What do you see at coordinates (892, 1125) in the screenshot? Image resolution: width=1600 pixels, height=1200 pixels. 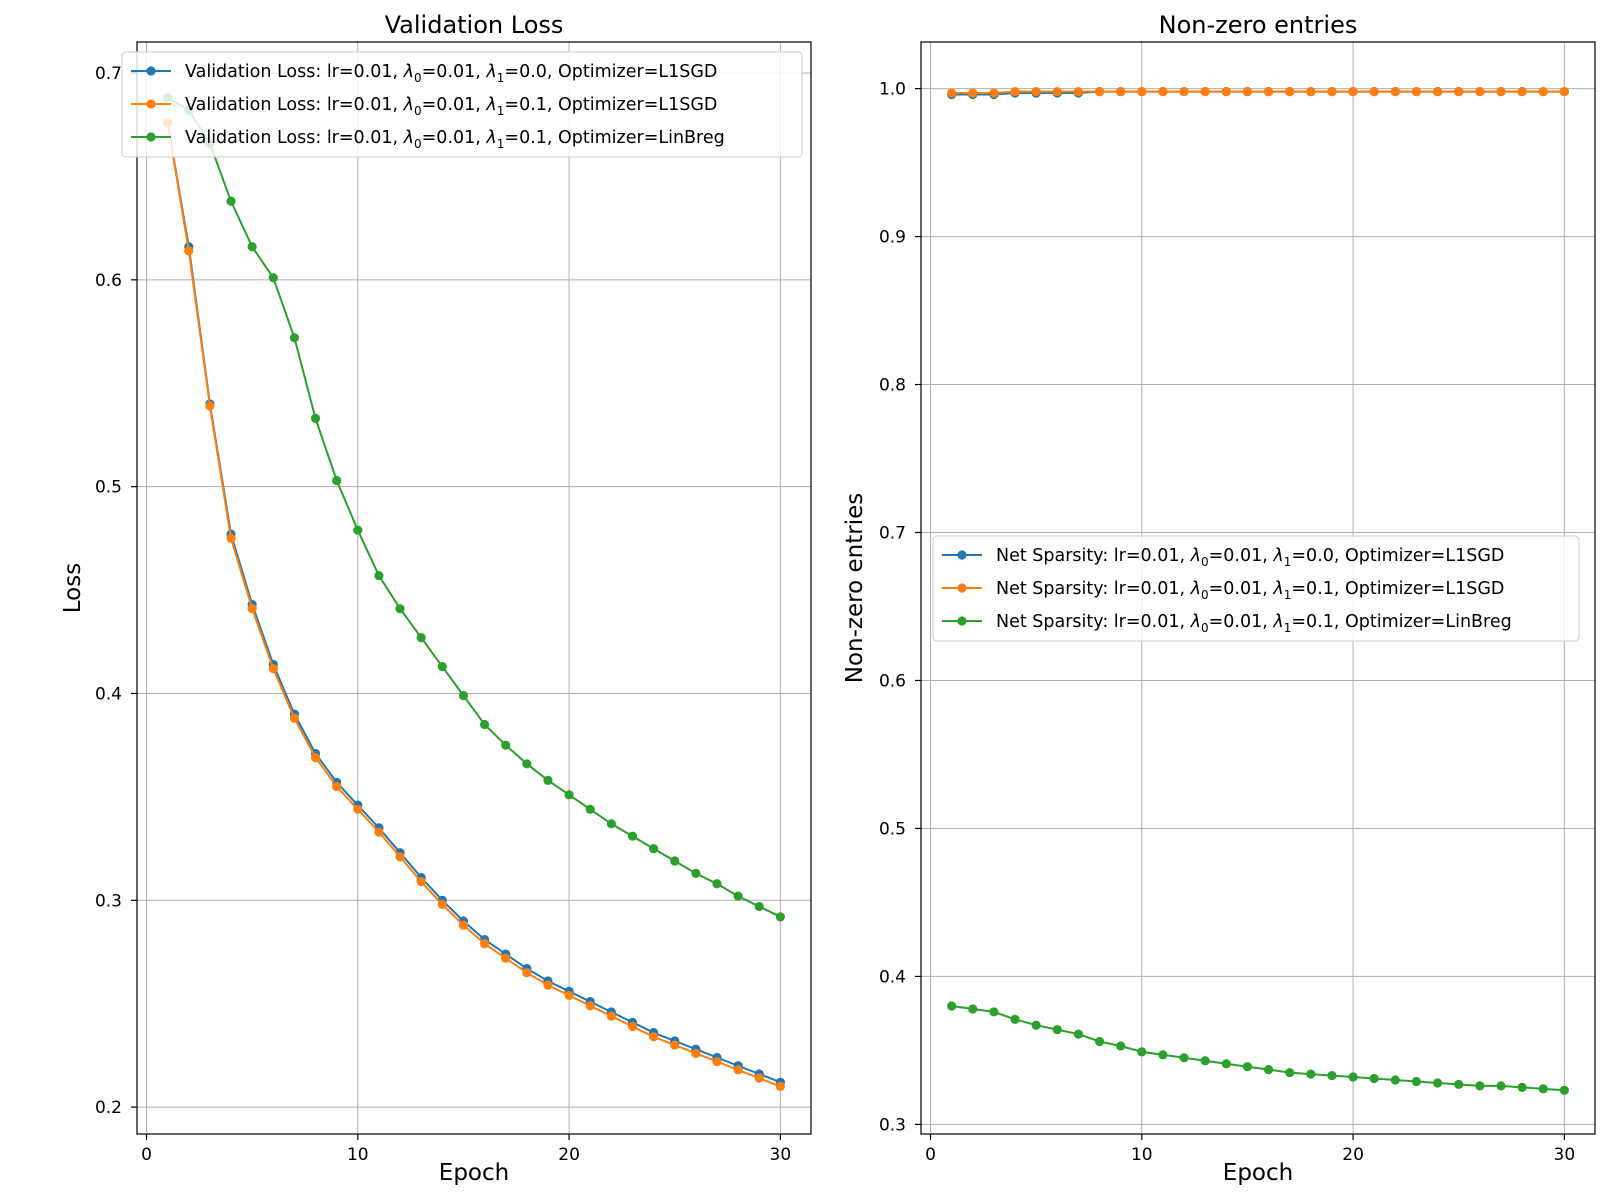 I see `y-tick-label: 0.3` at bounding box center [892, 1125].